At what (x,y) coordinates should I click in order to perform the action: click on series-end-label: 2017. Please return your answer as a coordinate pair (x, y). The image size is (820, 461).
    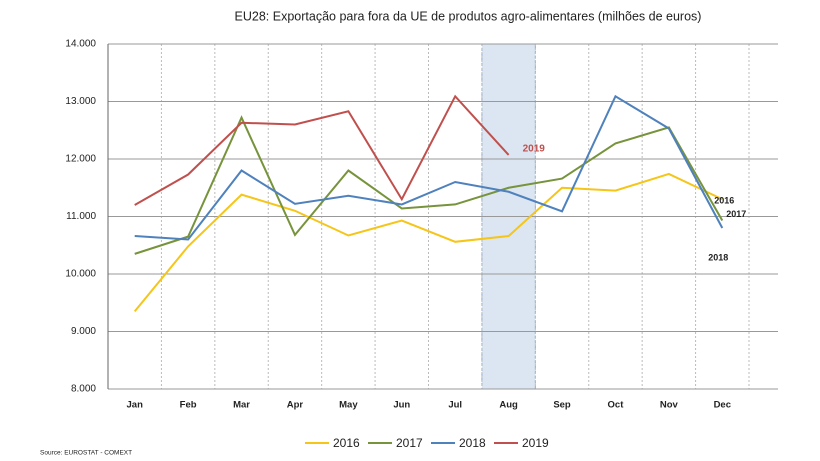
    Looking at the image, I should click on (736, 214).